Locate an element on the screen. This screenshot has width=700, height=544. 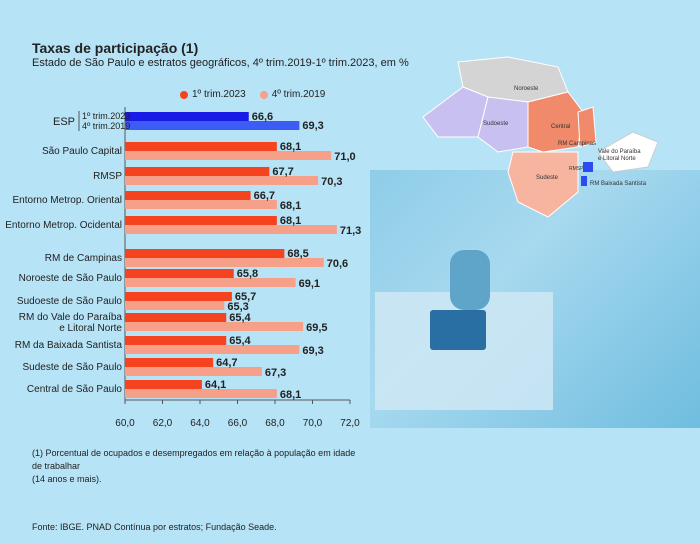
x-tick-label: 66,0 is located at coordinates (238, 423).